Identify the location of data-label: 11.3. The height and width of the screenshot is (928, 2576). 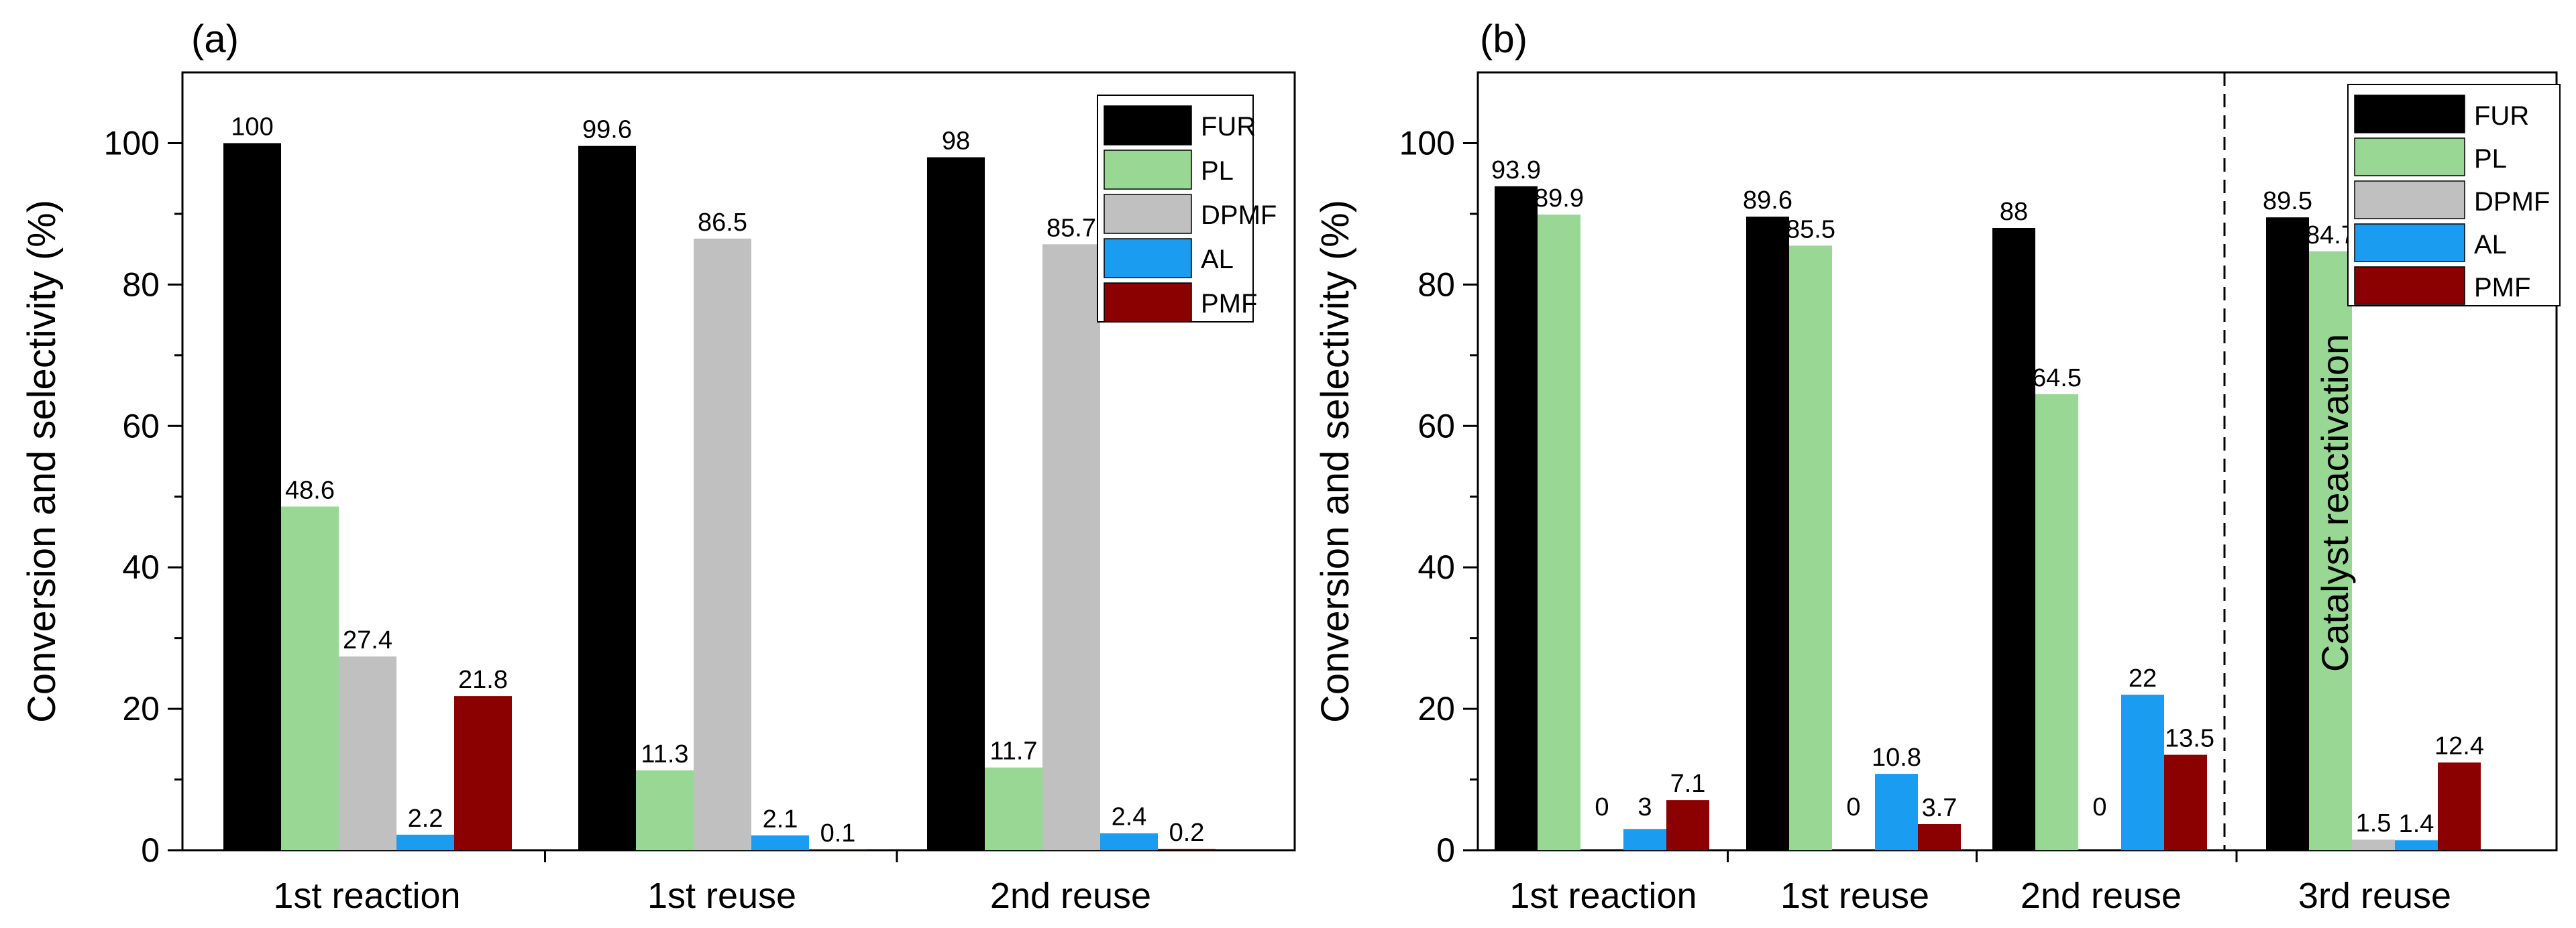
(664, 754).